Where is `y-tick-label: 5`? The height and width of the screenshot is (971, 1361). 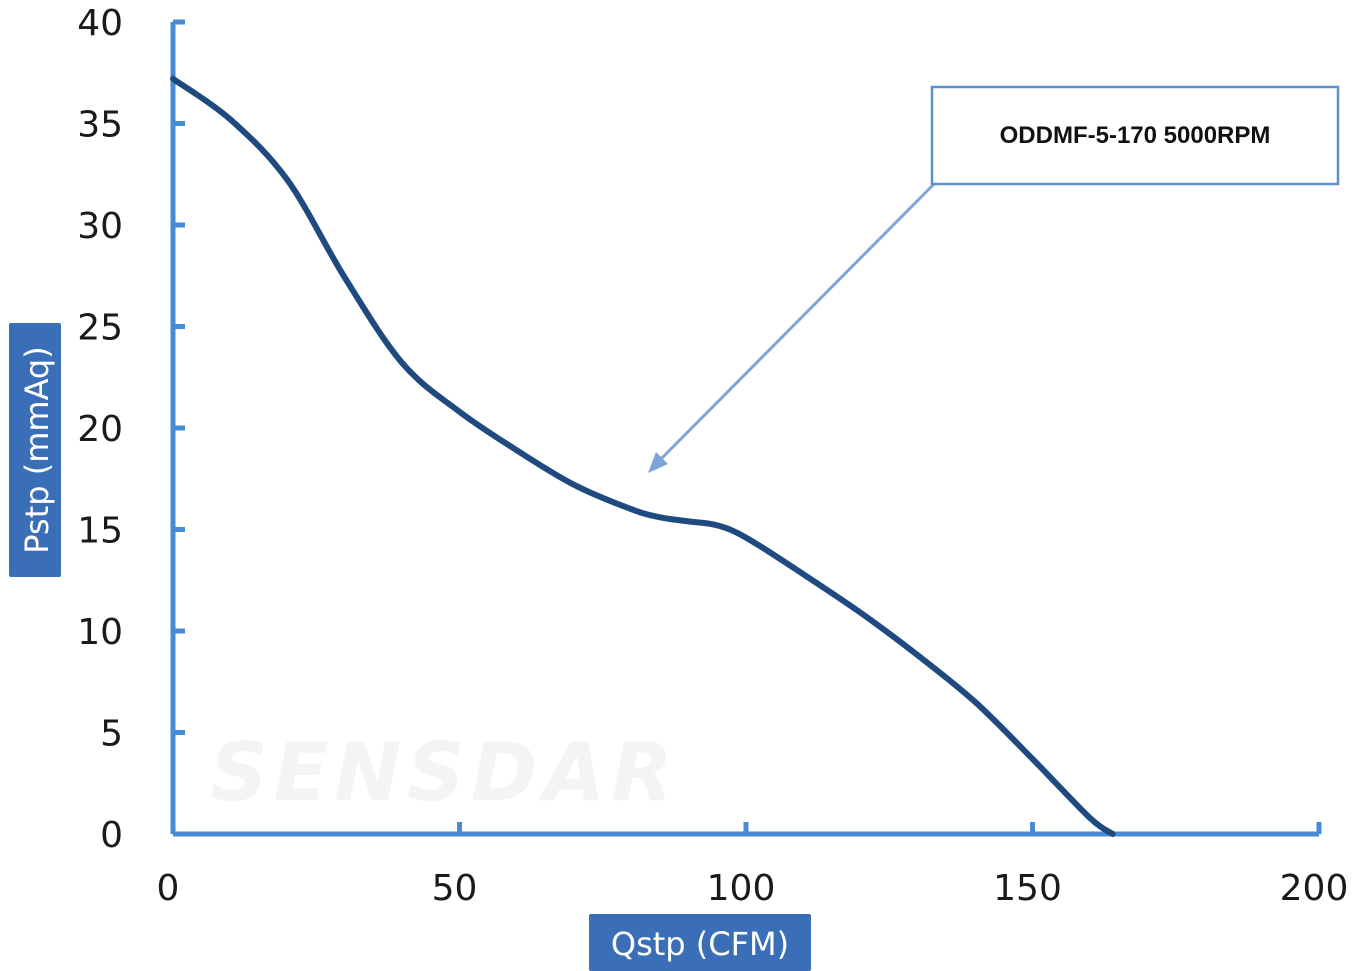
y-tick-label: 5 is located at coordinates (111, 734).